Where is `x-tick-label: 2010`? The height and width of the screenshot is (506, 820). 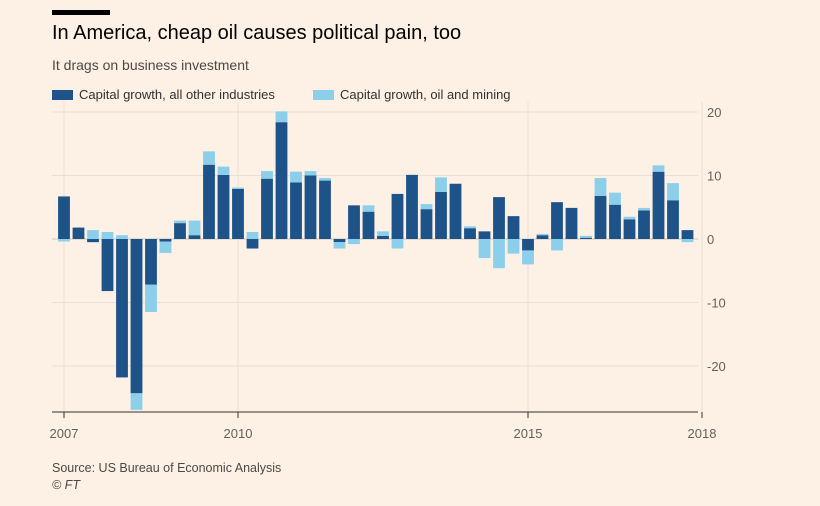 x-tick-label: 2010 is located at coordinates (238, 433).